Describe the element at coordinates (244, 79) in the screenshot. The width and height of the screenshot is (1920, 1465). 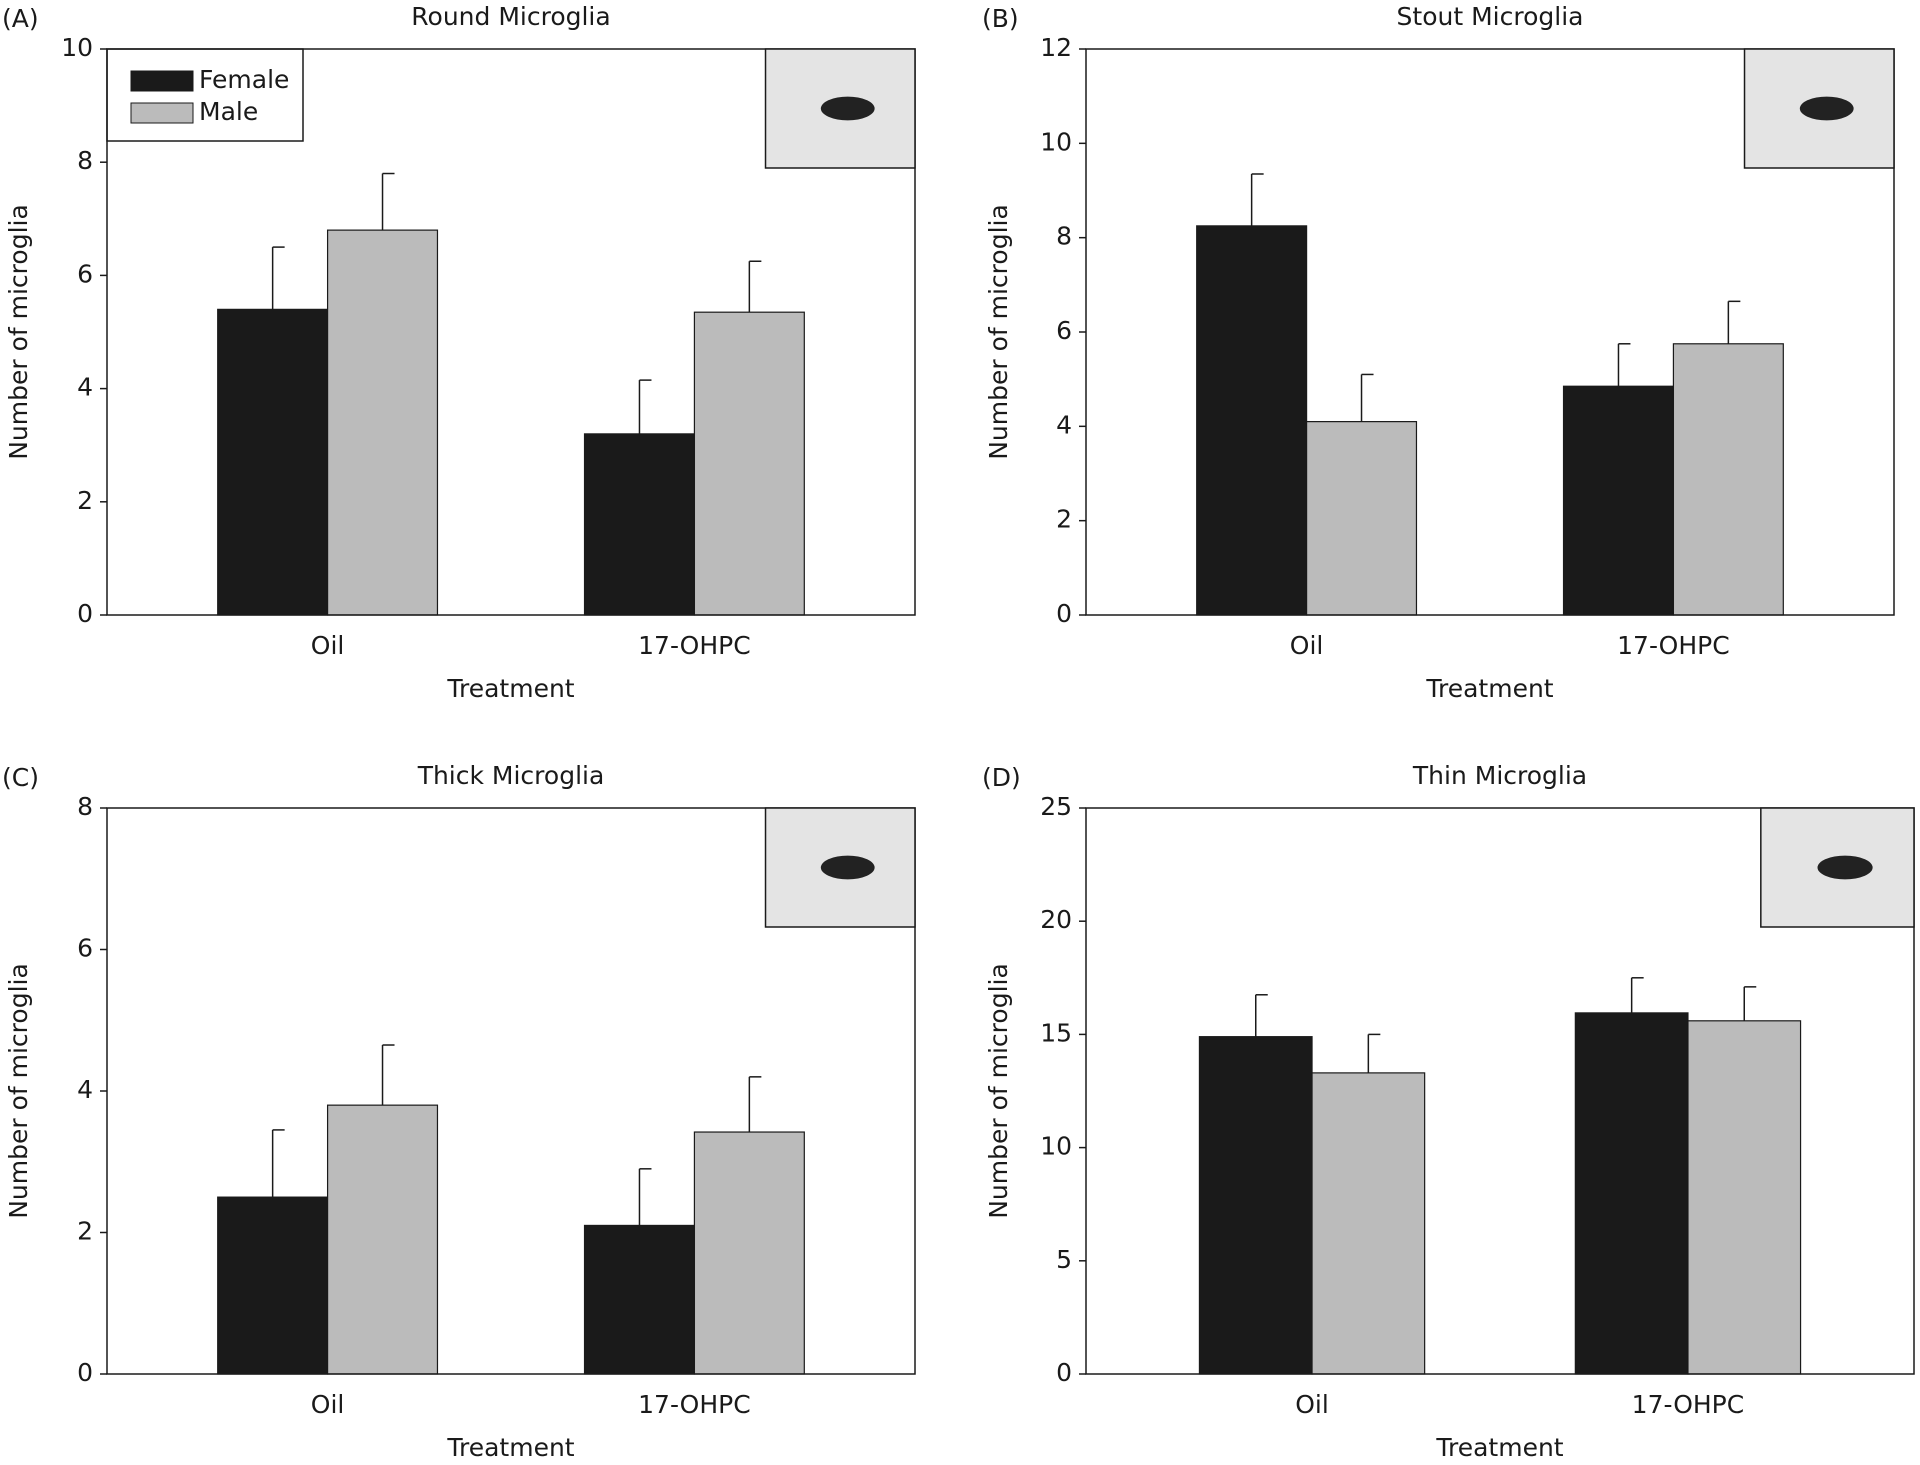
I see `legend-label: Female` at that location.